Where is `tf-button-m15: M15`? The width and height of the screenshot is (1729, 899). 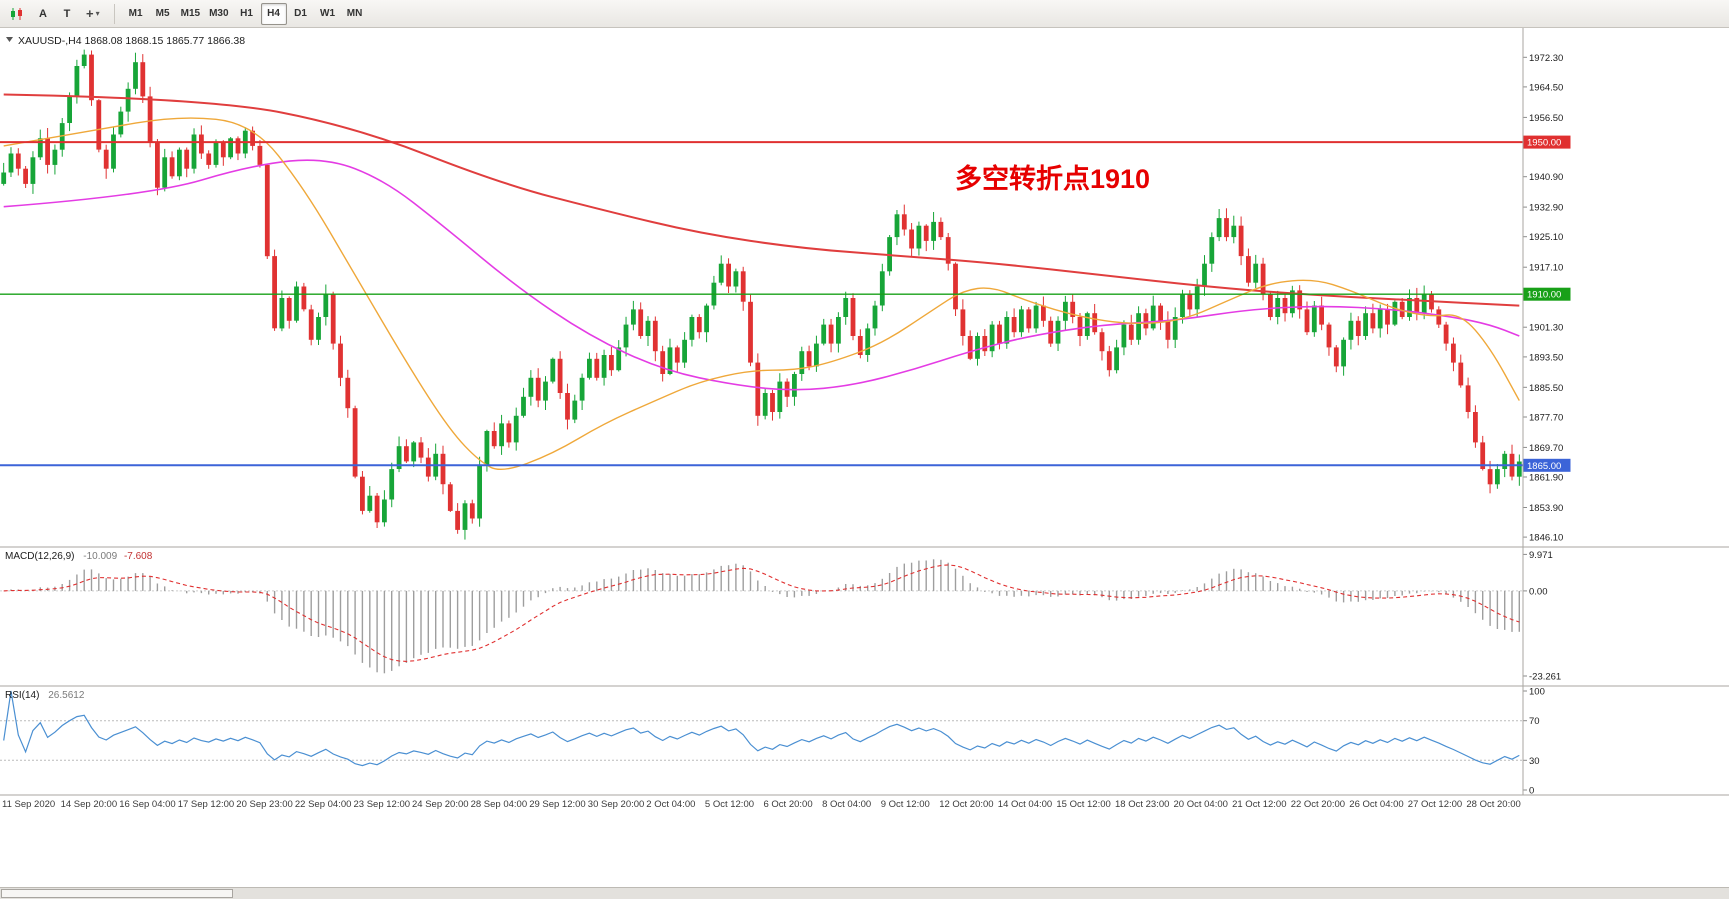 tf-button-m15: M15 is located at coordinates (190, 13).